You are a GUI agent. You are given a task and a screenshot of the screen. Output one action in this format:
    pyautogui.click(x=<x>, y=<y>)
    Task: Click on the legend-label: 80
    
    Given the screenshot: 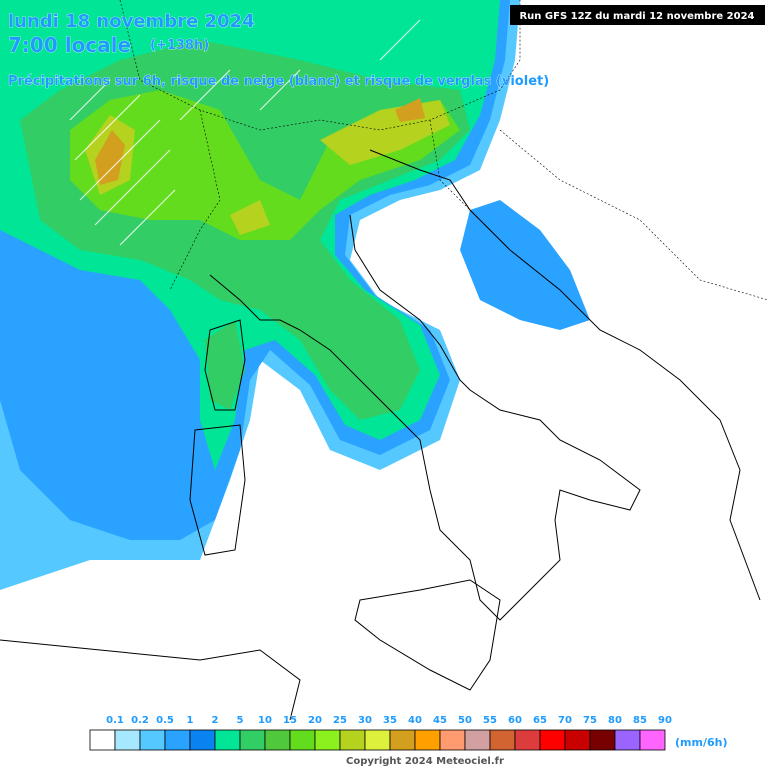 What is the action you would take?
    pyautogui.click(x=615, y=720)
    